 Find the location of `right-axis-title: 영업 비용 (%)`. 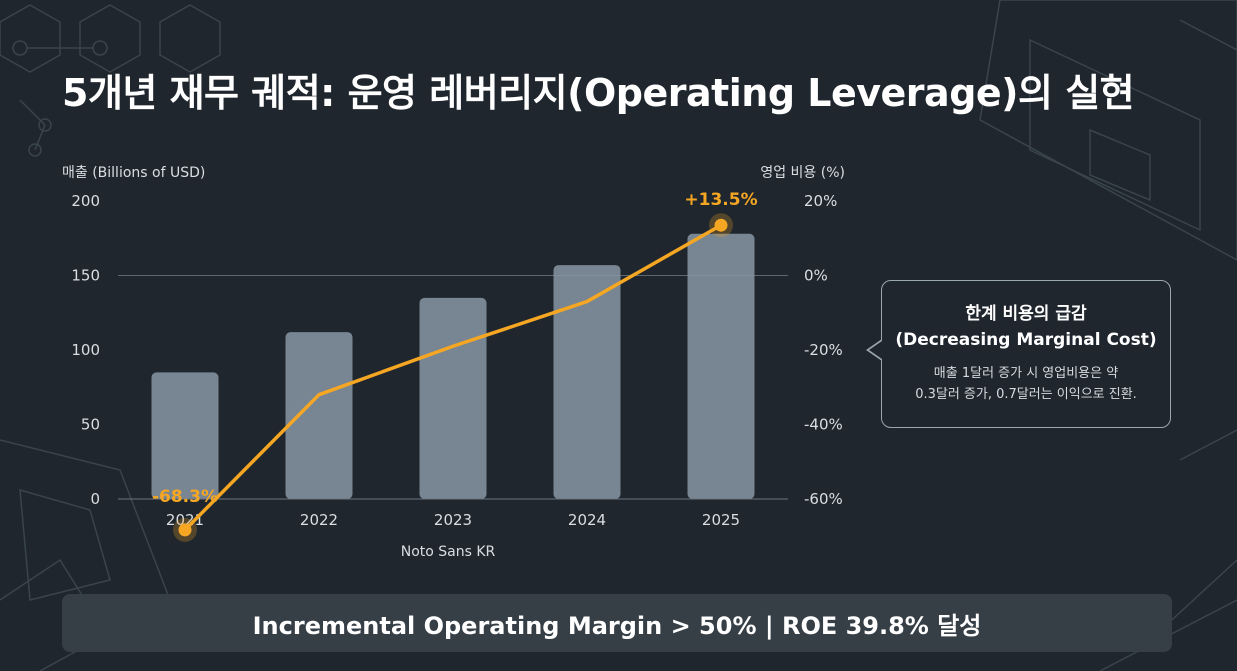

right-axis-title: 영업 비용 (%) is located at coordinates (802, 173).